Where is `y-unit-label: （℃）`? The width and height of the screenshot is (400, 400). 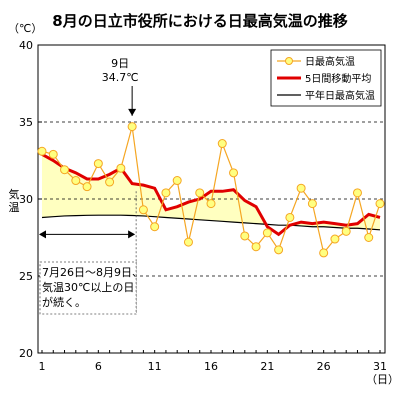 y-unit-label: （℃） is located at coordinates (25, 28).